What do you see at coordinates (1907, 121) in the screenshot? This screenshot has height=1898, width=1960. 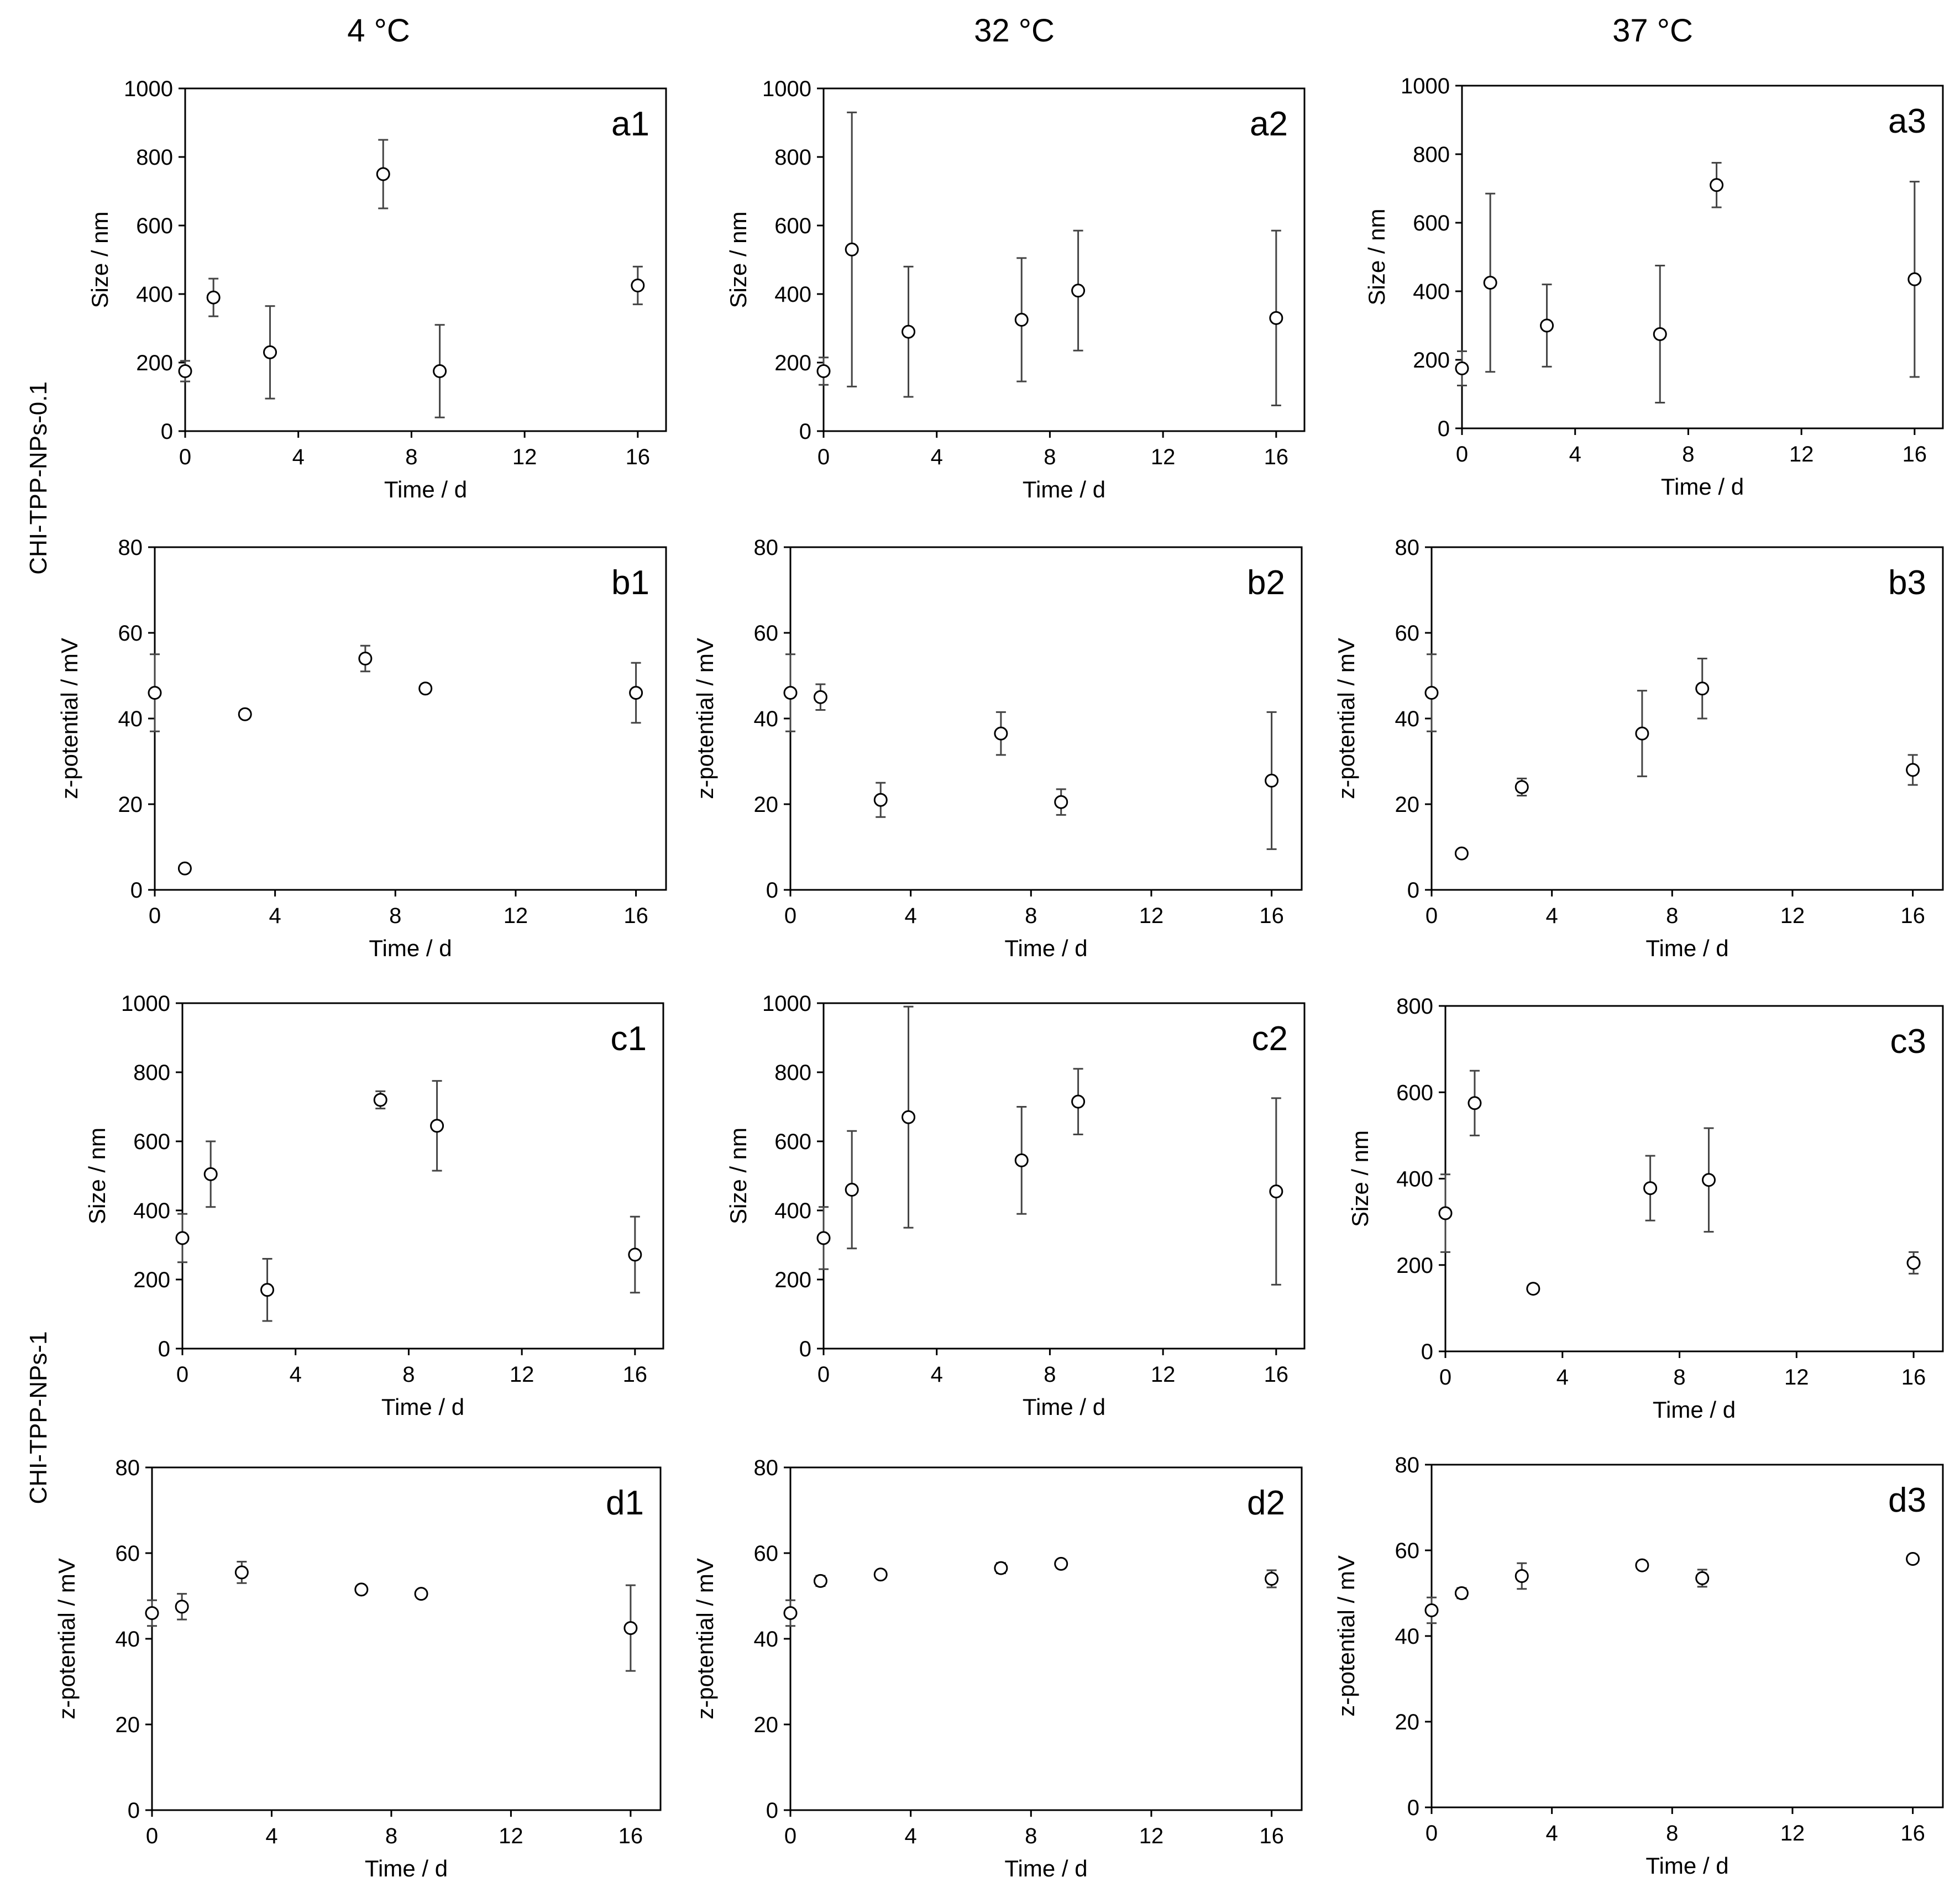 I see `panel-label: a3` at bounding box center [1907, 121].